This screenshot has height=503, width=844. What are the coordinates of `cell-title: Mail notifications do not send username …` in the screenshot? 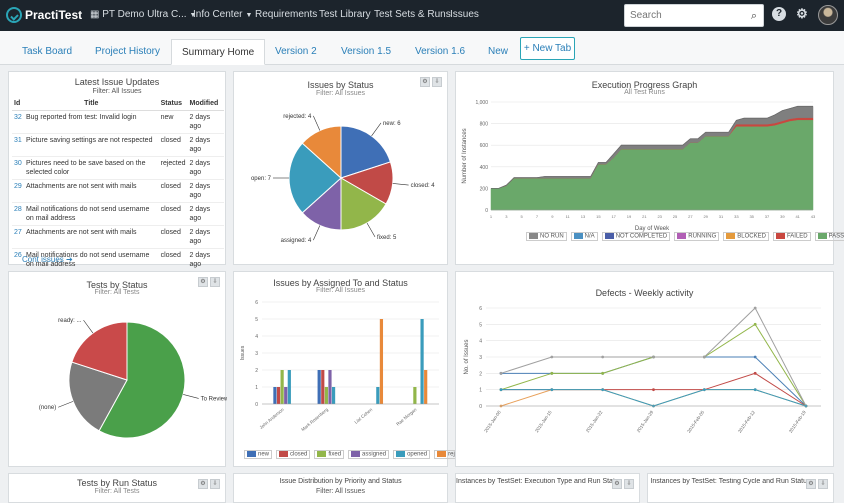 It's located at (91, 214).